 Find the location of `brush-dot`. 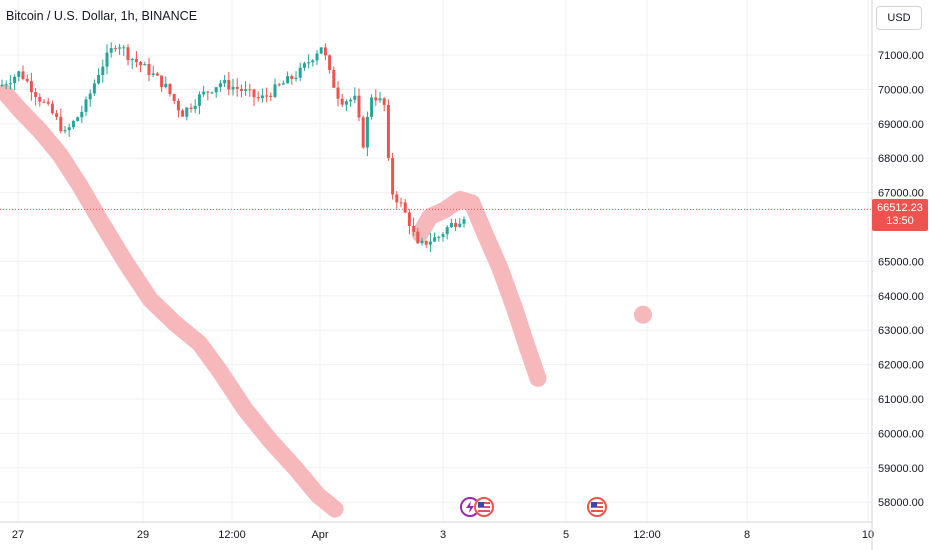

brush-dot is located at coordinates (643, 314).